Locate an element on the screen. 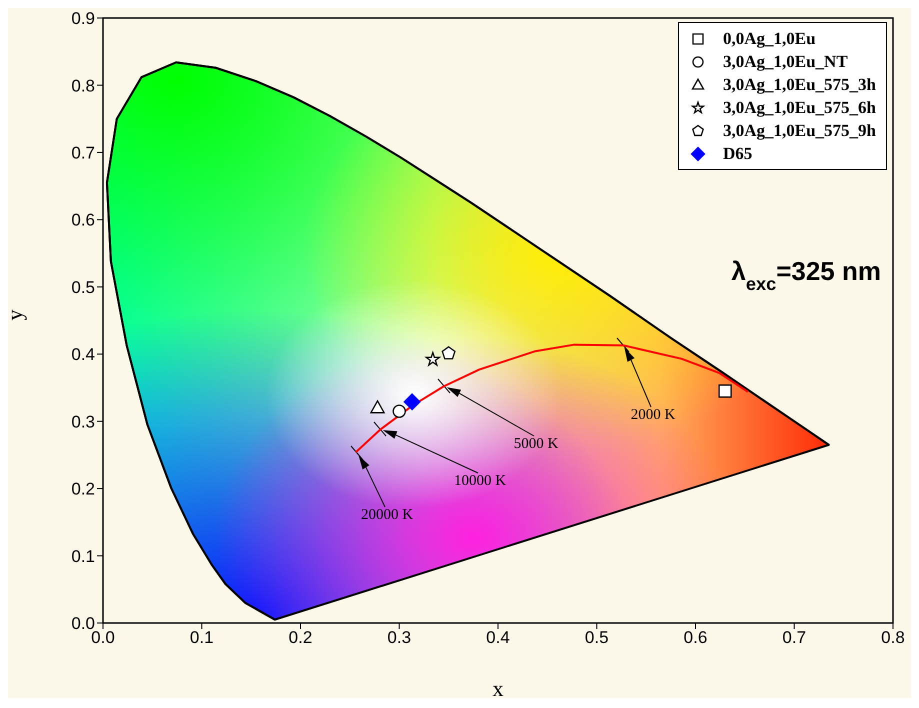 The width and height of the screenshot is (919, 708). x-tick-label: 0.5 is located at coordinates (596, 638).